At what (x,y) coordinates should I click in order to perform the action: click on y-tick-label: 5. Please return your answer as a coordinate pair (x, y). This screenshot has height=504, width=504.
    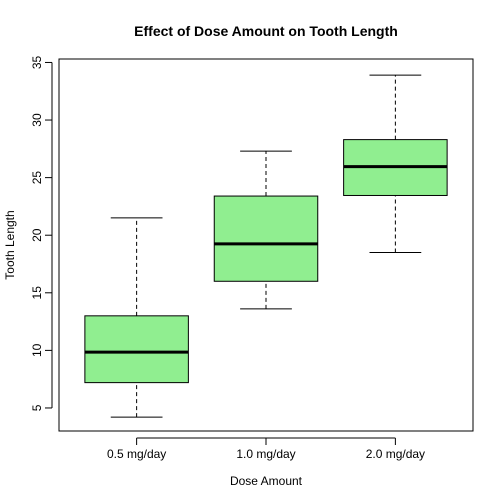
    Looking at the image, I should click on (37, 407).